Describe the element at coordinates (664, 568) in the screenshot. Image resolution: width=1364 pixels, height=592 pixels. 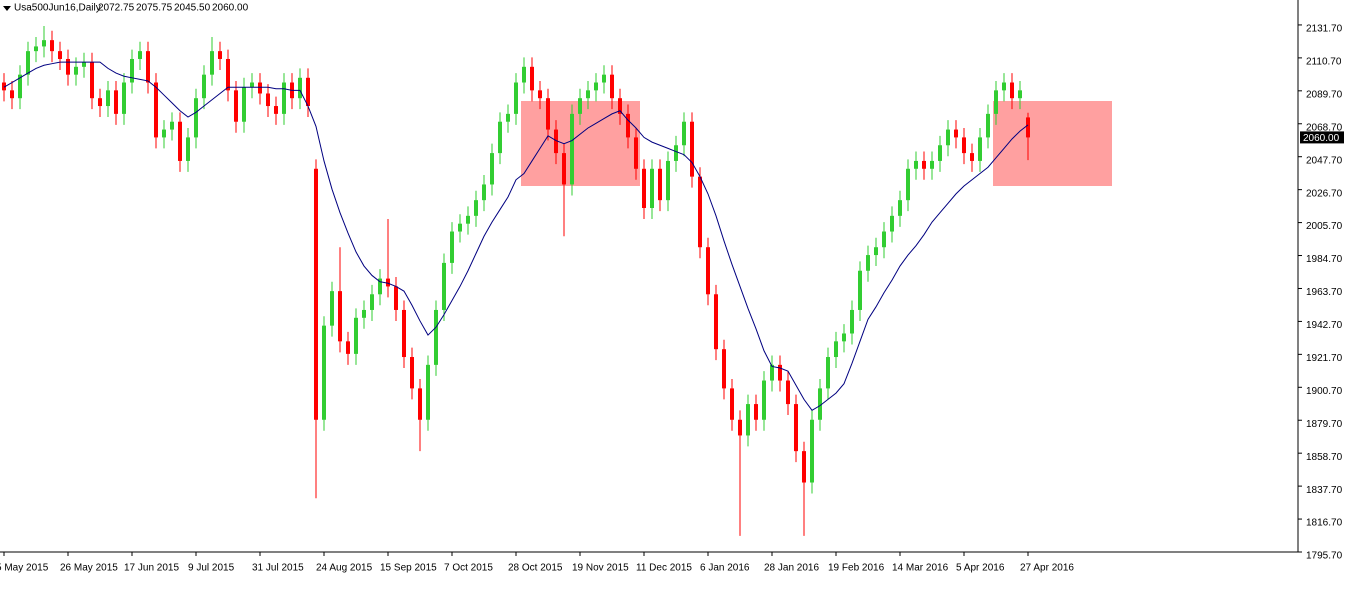
I see `x-tick-label: 11 Dec 2015` at that location.